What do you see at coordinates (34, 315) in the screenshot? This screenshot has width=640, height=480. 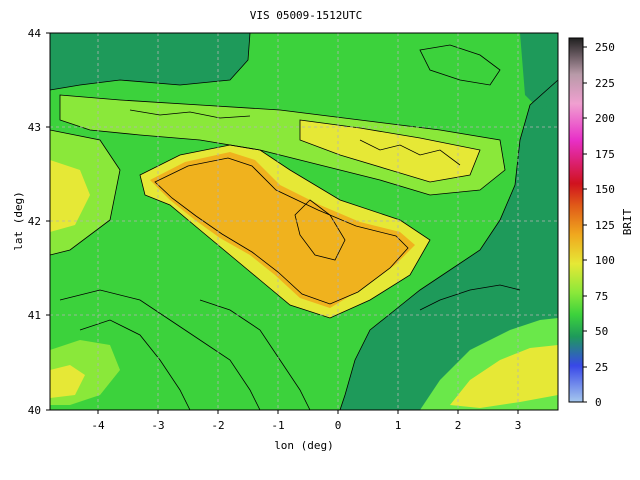 I see `y-tick-label: 41` at bounding box center [34, 315].